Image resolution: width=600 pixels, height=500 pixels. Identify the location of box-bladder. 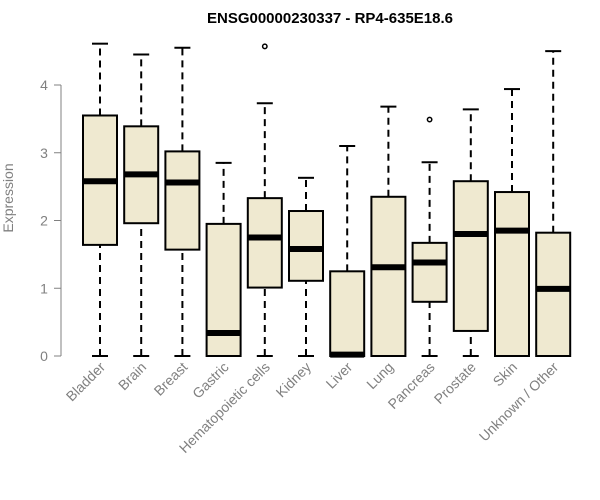
(100, 199).